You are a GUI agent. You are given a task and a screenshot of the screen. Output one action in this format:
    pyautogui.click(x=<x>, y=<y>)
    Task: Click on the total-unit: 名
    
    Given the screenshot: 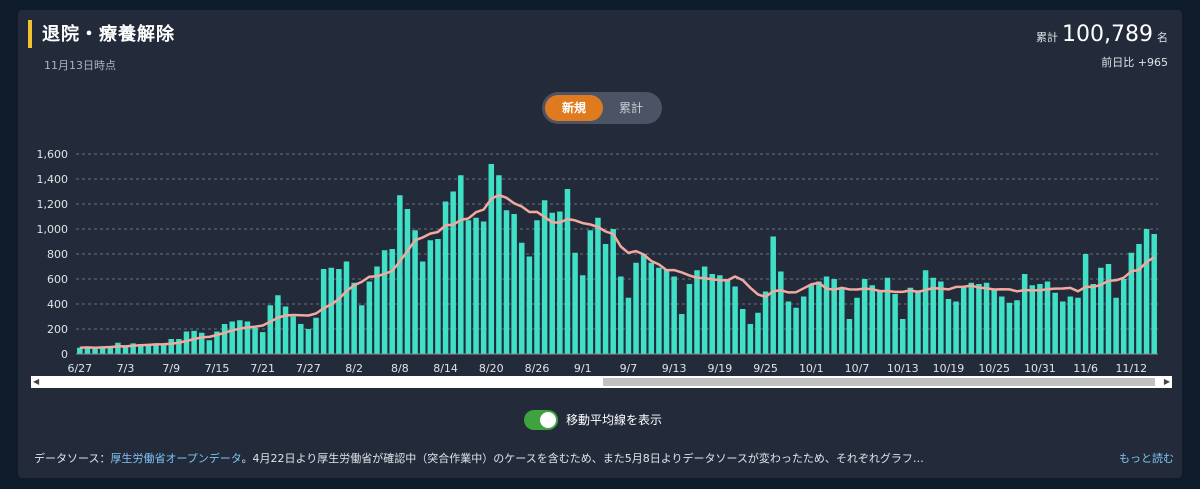 What is the action you would take?
    pyautogui.click(x=1162, y=37)
    